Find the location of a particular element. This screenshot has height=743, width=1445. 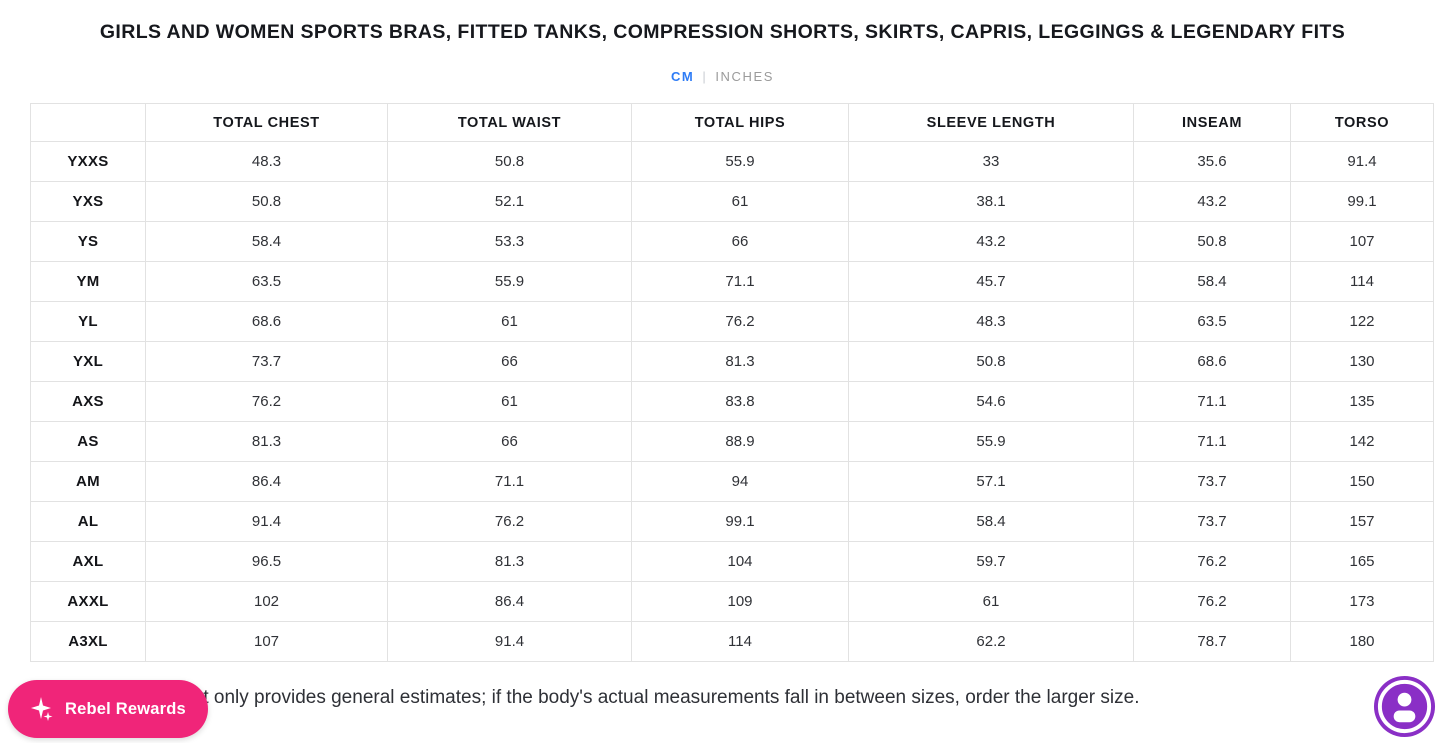

inseam-cell: 58.4 is located at coordinates (1212, 281).